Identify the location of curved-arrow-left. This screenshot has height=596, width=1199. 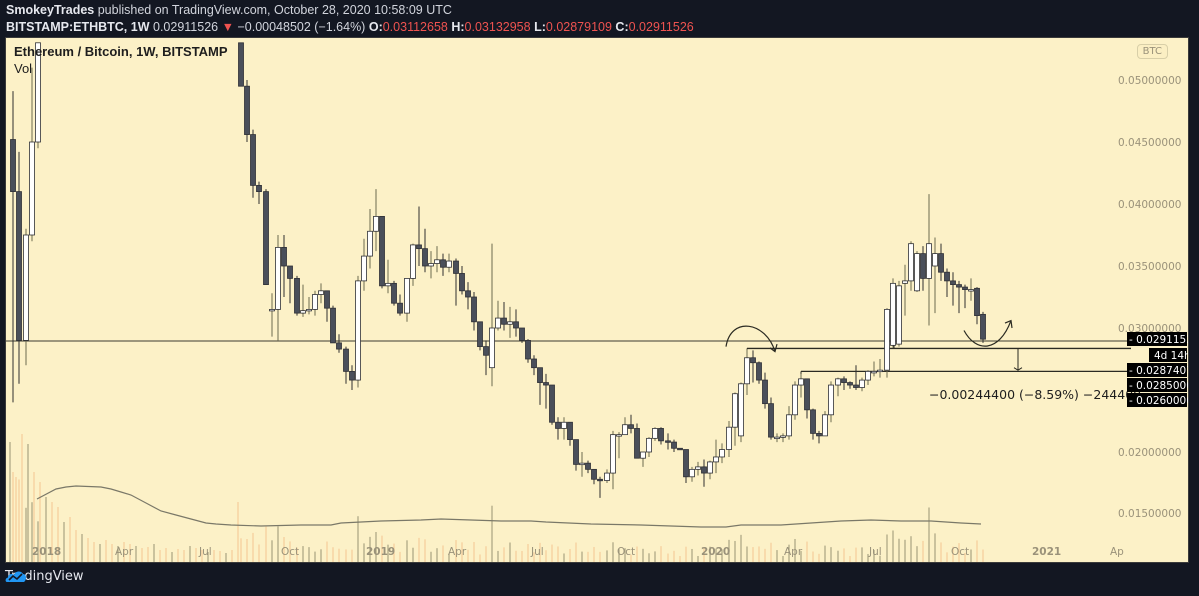
(750, 338).